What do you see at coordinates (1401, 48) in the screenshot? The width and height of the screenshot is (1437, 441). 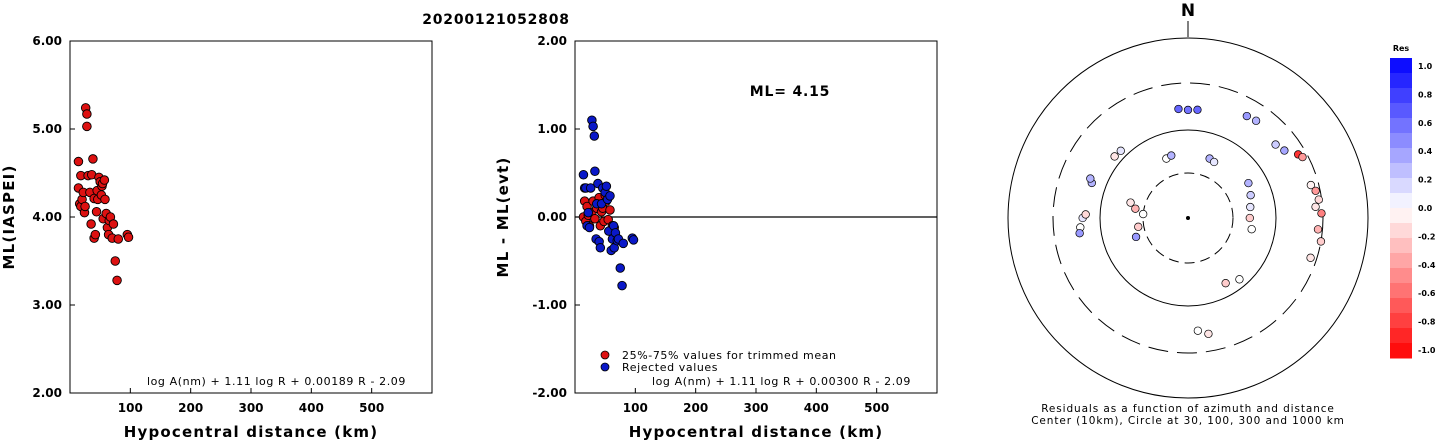 I see `colorbar-title: Res` at bounding box center [1401, 48].